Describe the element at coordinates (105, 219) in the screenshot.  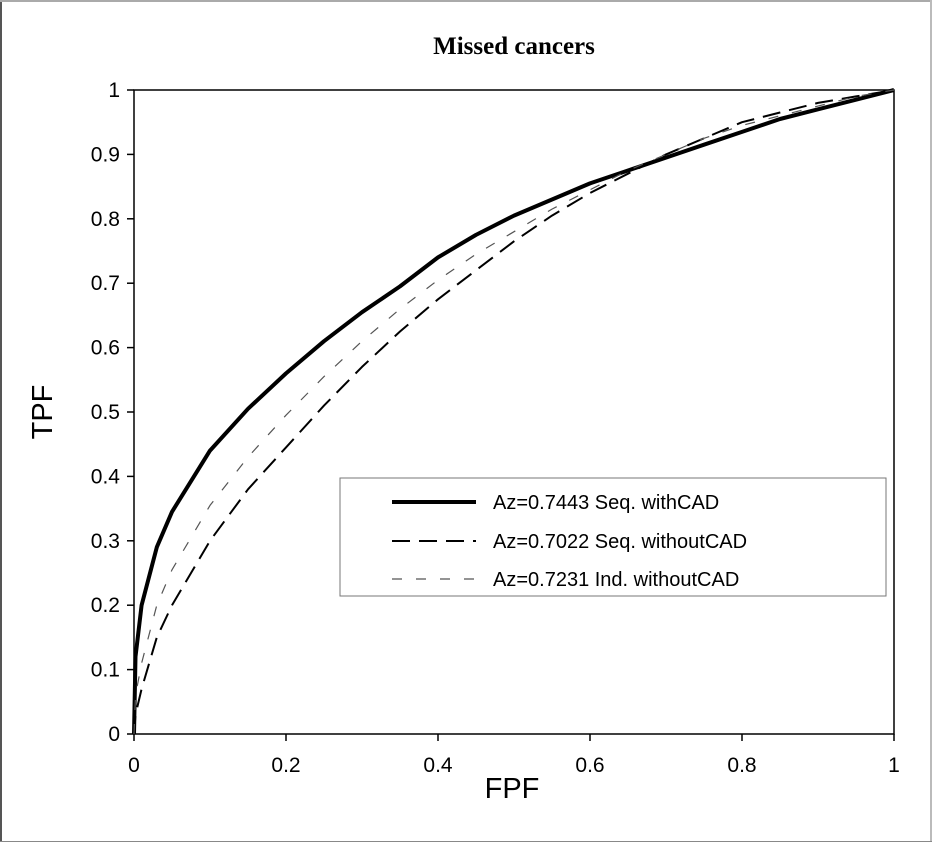
I see `y-tick-label: 0.8` at that location.